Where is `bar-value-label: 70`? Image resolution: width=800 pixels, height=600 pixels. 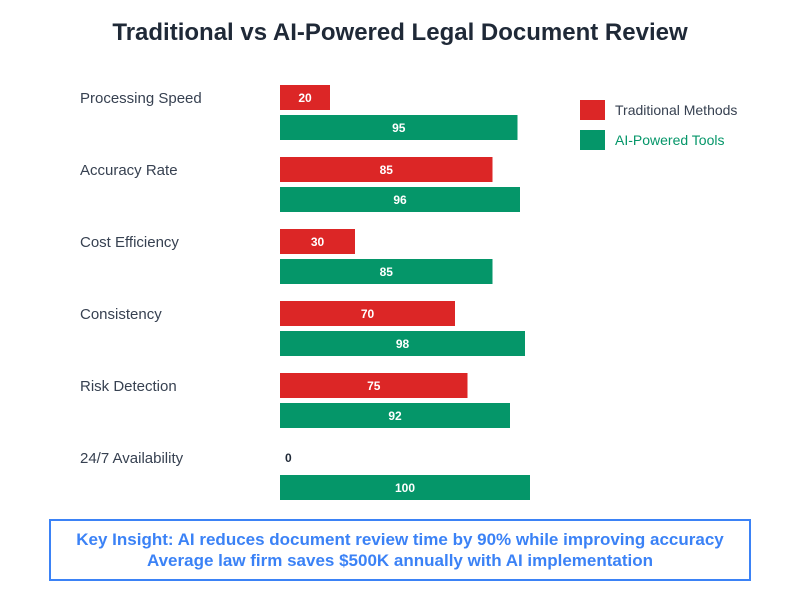 bar-value-label: 70 is located at coordinates (368, 314).